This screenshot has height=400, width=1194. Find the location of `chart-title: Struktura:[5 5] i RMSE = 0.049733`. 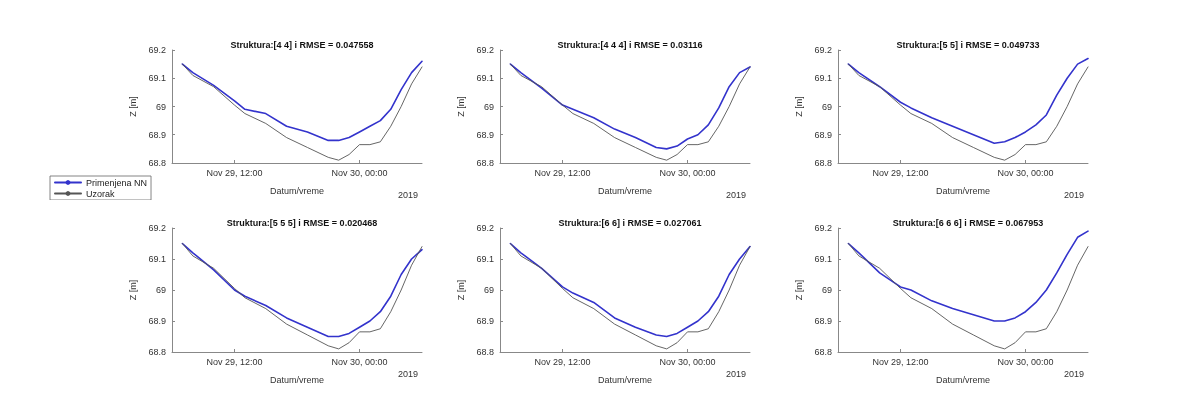

chart-title: Struktura:[5 5] i RMSE = 0.049733 is located at coordinates (968, 44).